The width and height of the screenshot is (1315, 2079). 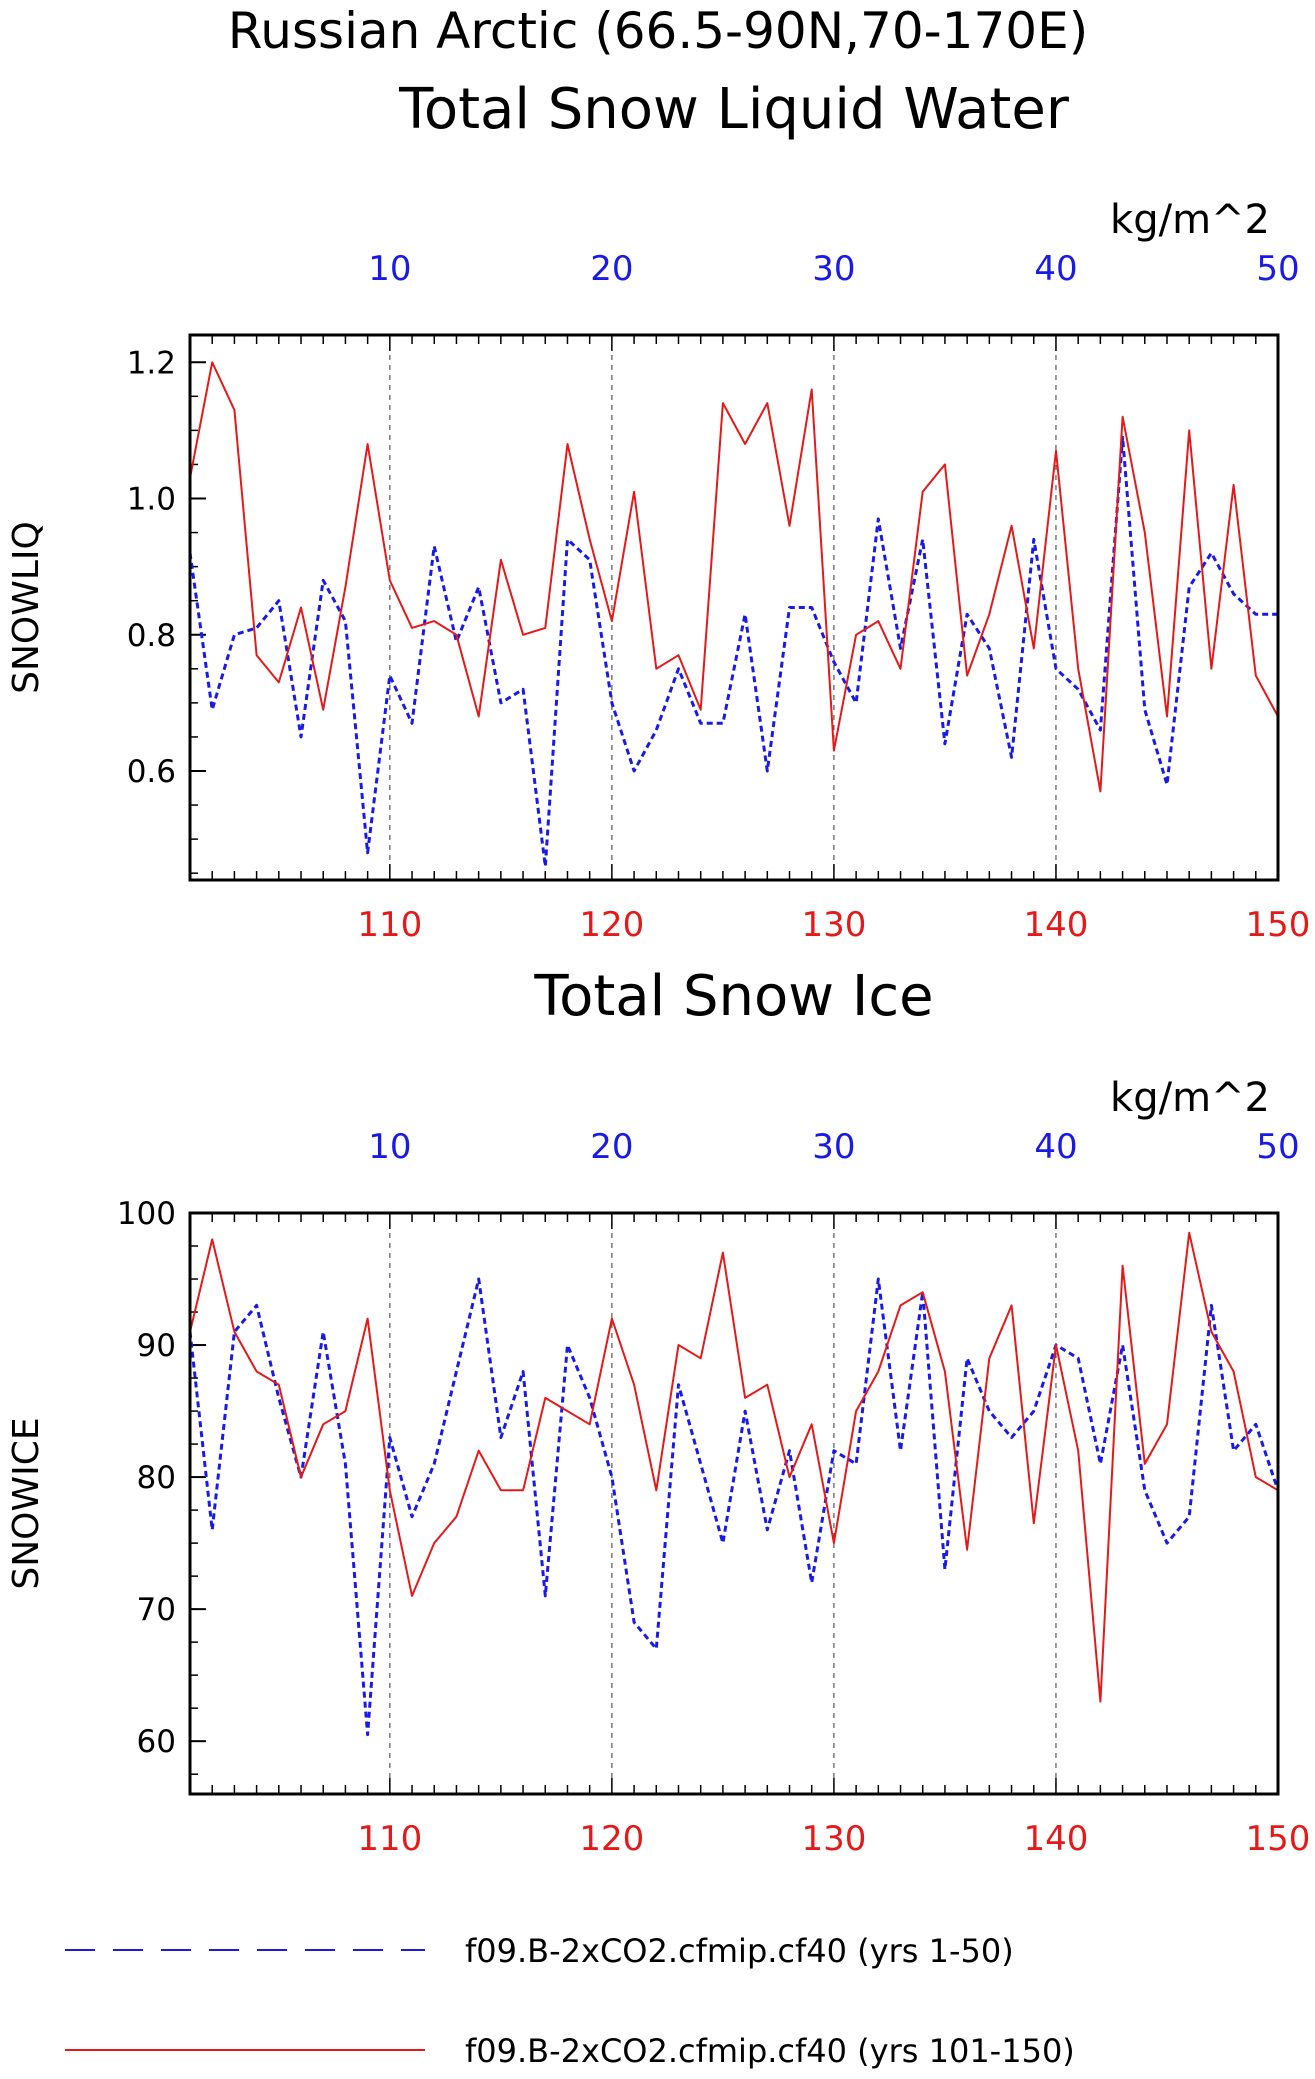 What do you see at coordinates (658, 31) in the screenshot?
I see `figure-title: Russian Arctic (66.5-90N,70-170E)` at bounding box center [658, 31].